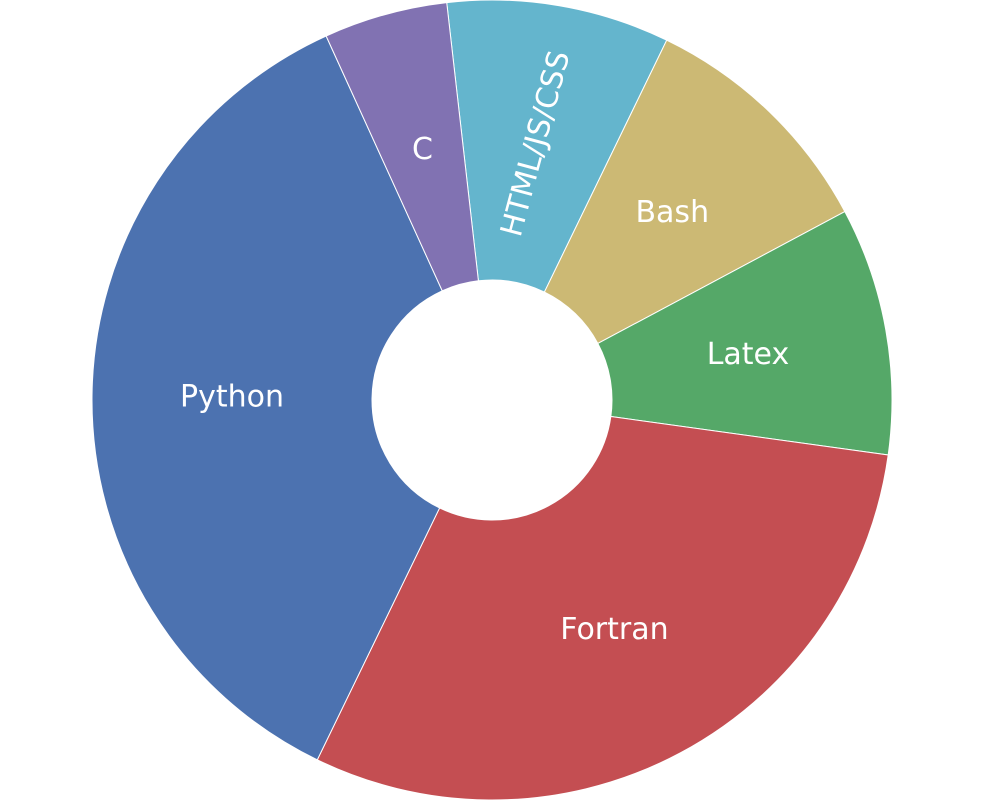  I want to click on slice-html-js-css, so click(557, 146).